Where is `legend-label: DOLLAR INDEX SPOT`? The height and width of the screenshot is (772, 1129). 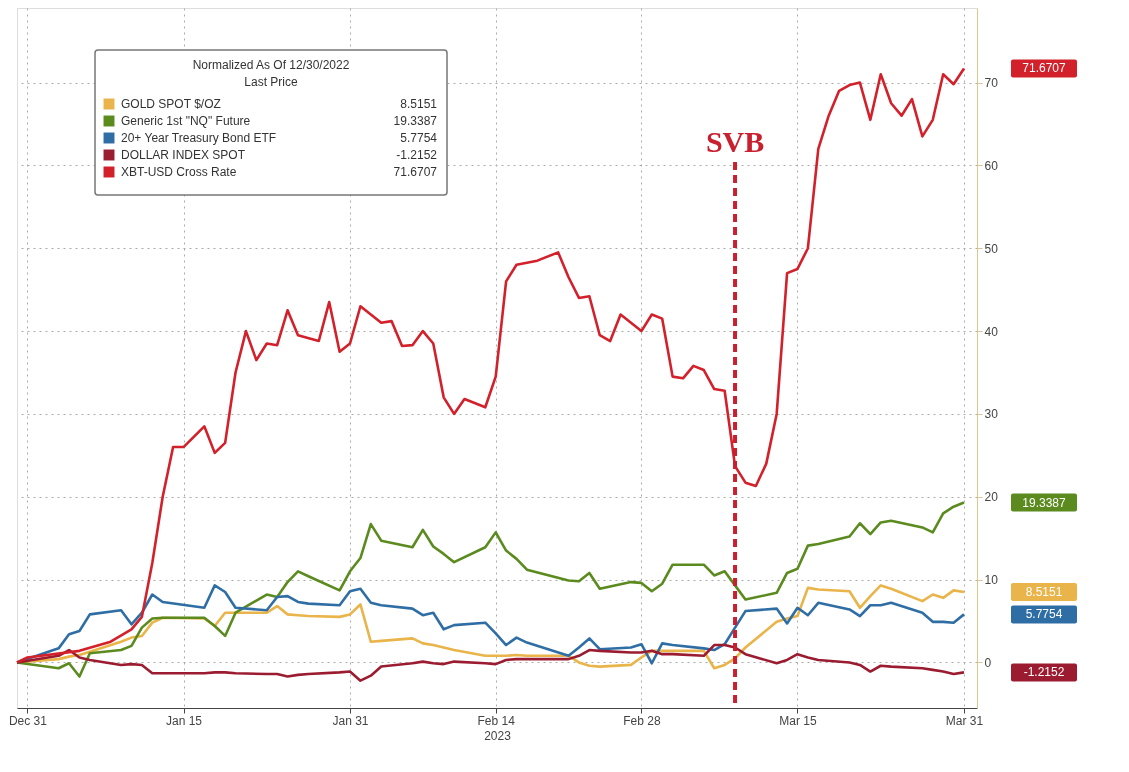 legend-label: DOLLAR INDEX SPOT is located at coordinates (183, 155).